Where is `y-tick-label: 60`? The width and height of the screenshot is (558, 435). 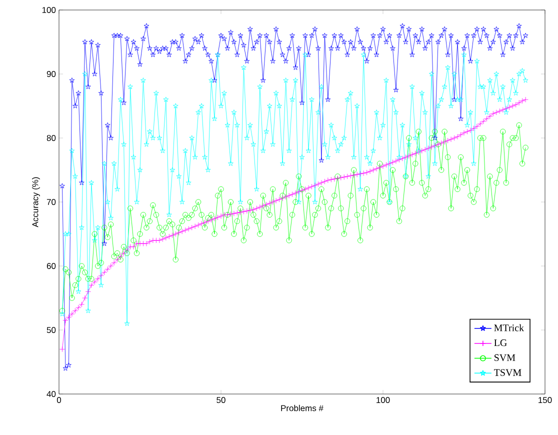 y-tick-label: 60 is located at coordinates (51, 266).